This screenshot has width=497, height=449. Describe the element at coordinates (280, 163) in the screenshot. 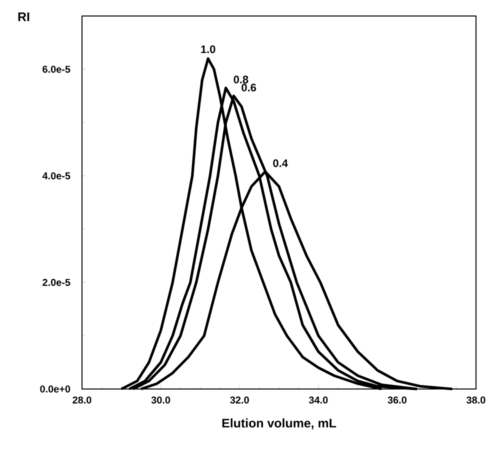

I see `series-label: 0.4` at that location.